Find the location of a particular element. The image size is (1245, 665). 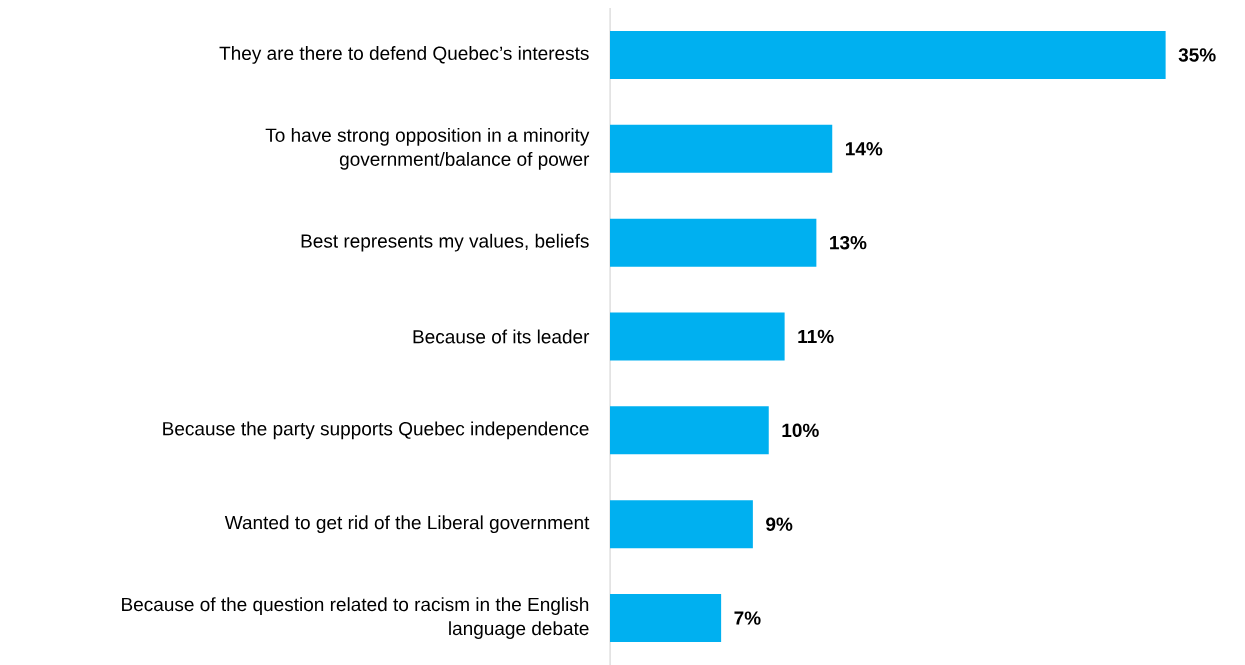

y-tick-label: Best represents my values, beliefs is located at coordinates (445, 242).